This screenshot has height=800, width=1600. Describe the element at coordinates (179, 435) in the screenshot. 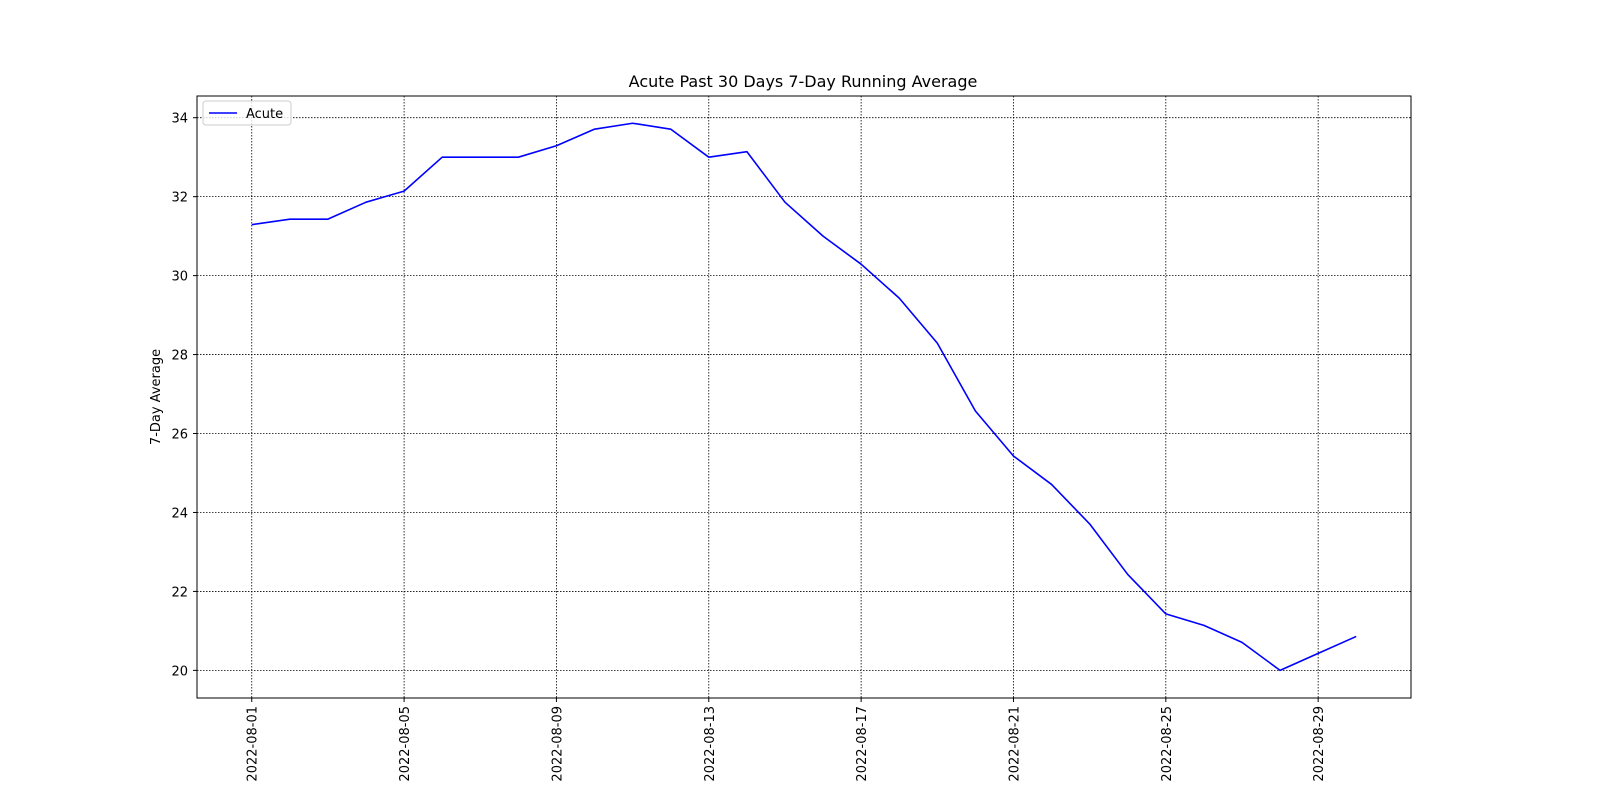

I see `y-tick-label: 26` at that location.